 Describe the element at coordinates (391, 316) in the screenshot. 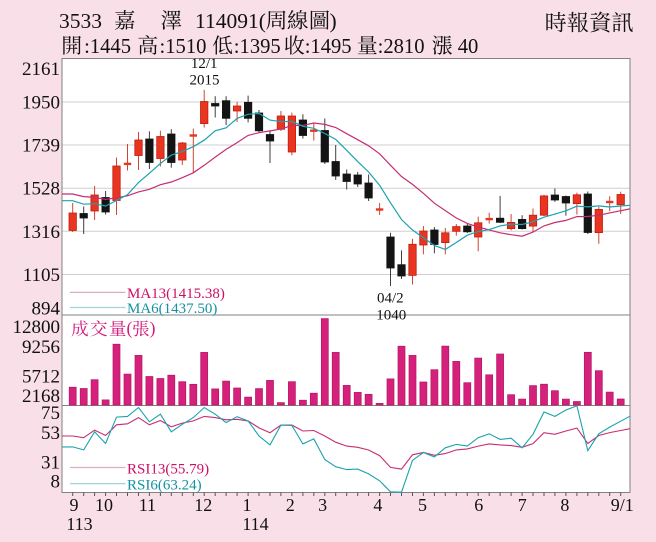

I see `svg-text: 1040` at that location.